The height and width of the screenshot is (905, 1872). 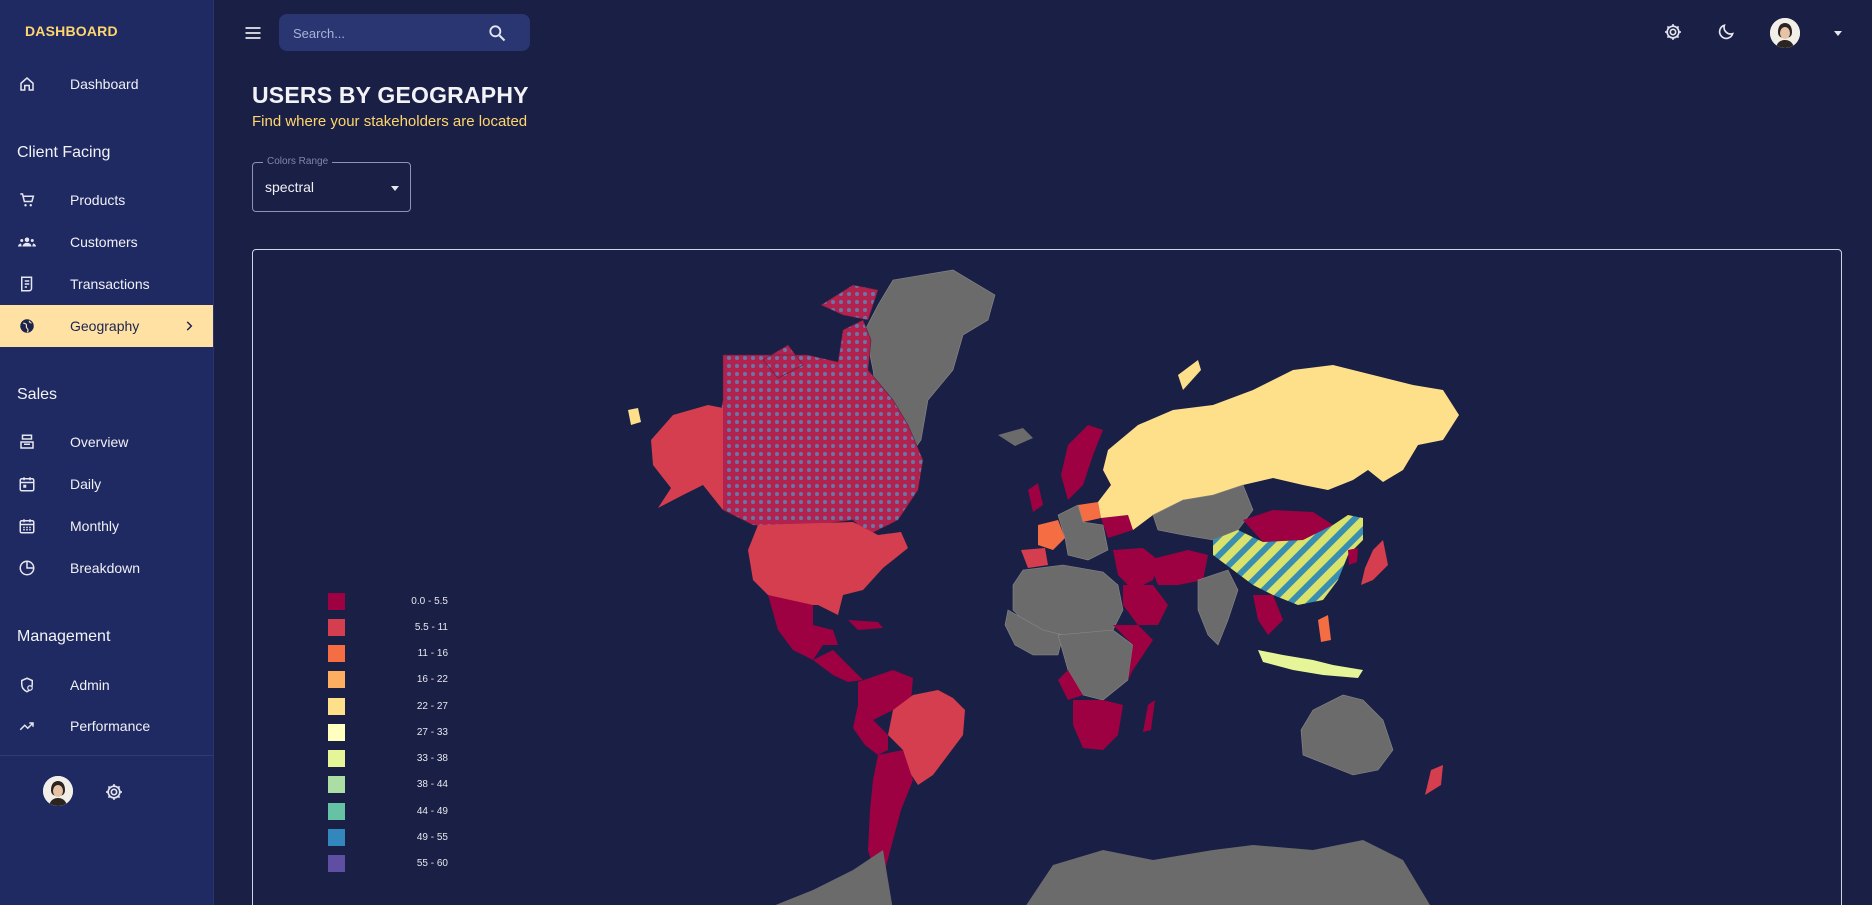 I want to click on legend-label: 44 - 49, so click(x=432, y=811).